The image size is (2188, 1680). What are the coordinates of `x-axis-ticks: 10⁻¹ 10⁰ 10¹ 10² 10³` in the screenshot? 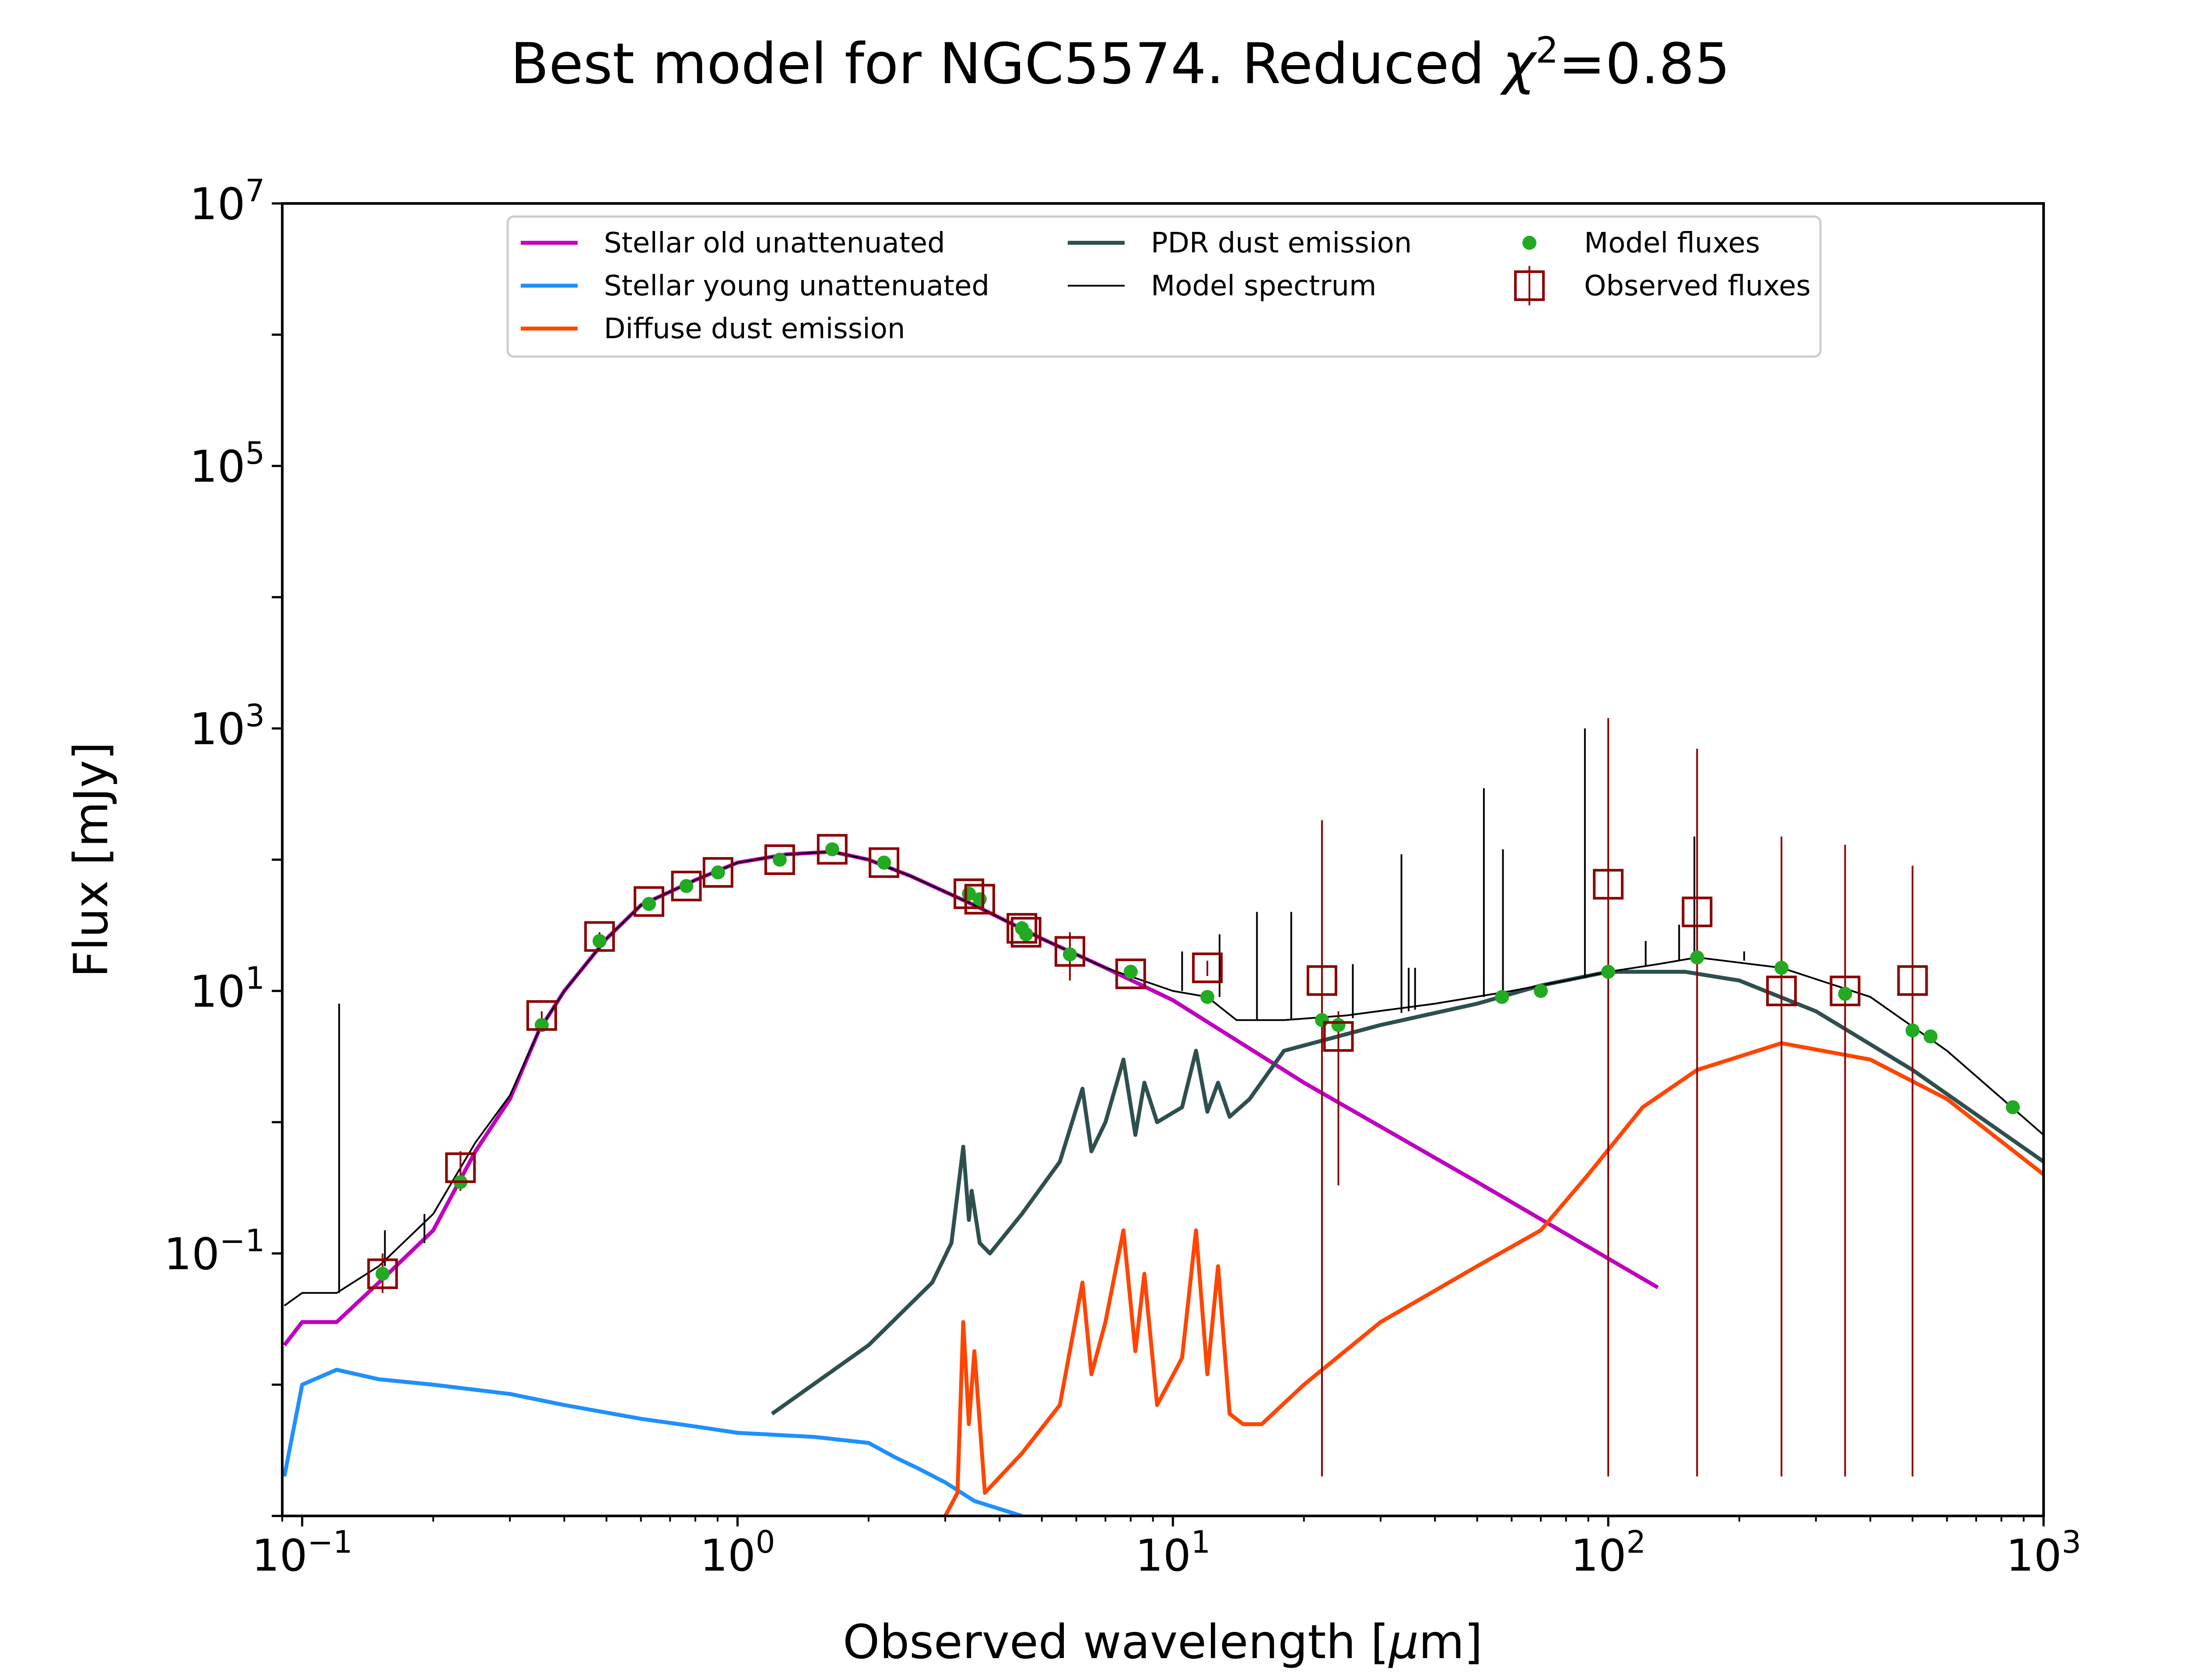 It's located at (1166, 1548).